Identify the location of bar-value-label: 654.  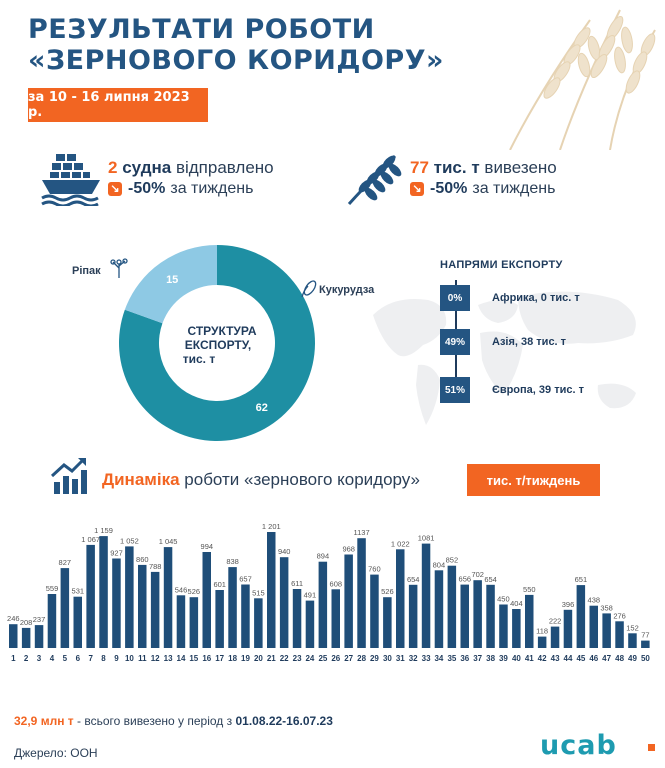
(413, 579).